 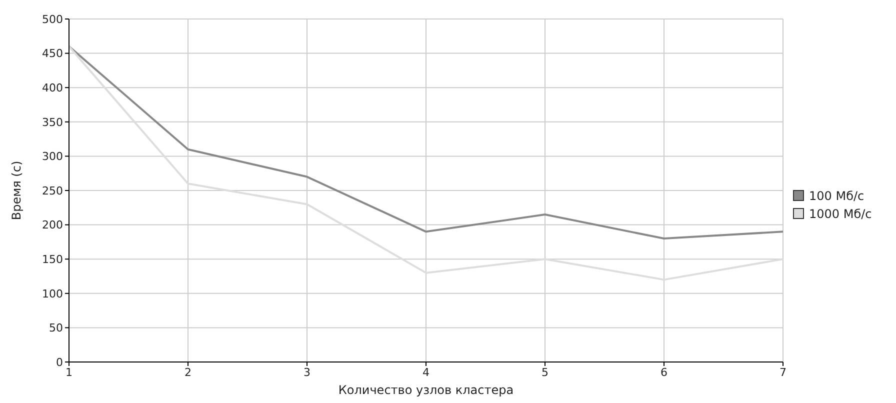 I want to click on y-tick-label: 100, so click(x=52, y=293).